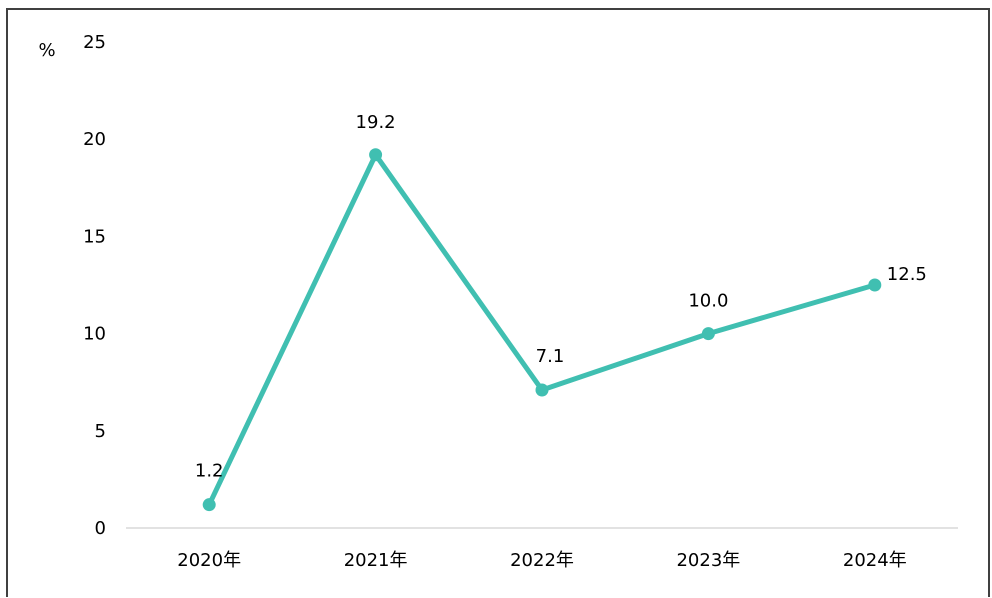 The width and height of the screenshot is (992, 598). What do you see at coordinates (875, 560) in the screenshot?
I see `x-tick-label: 2024年` at bounding box center [875, 560].